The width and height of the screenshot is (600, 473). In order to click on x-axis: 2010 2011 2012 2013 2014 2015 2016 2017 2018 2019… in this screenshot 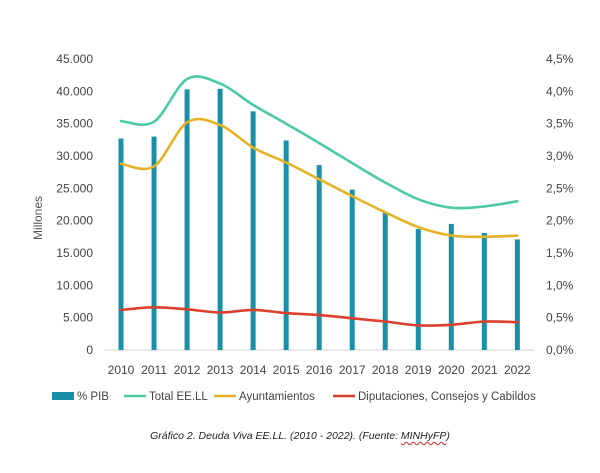, I will do `click(319, 363)`.